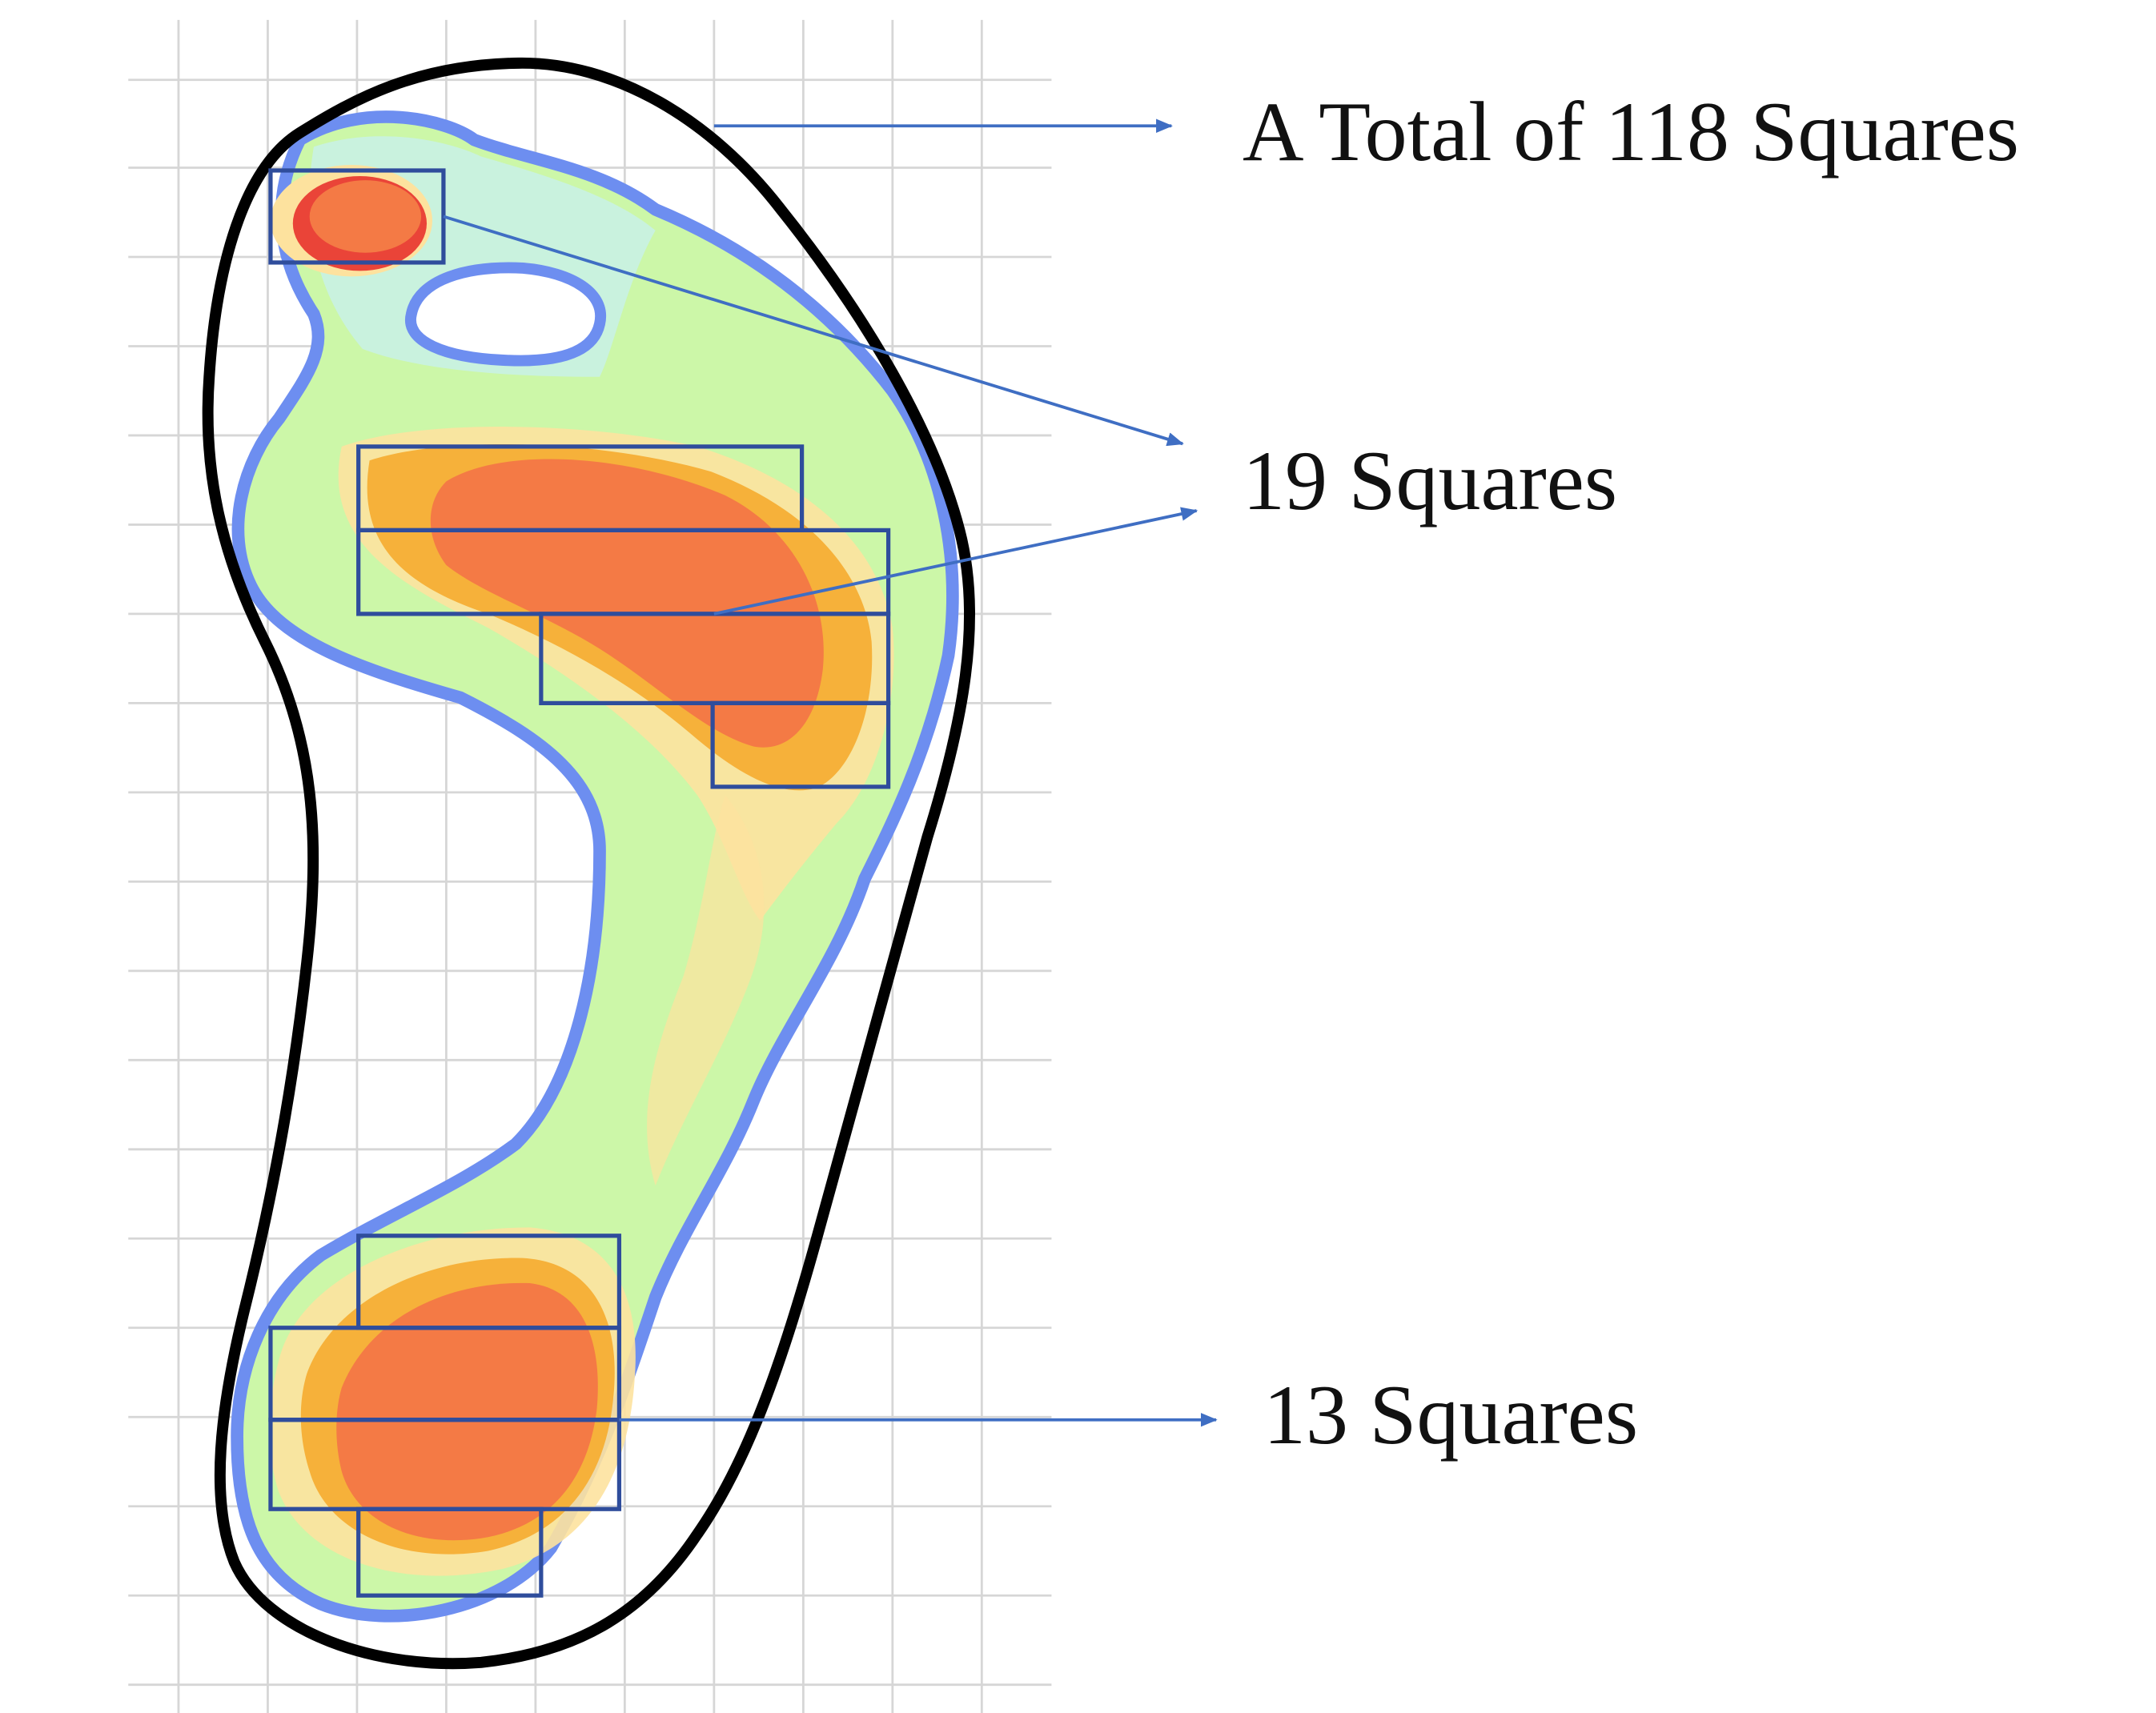 This screenshot has height=1713, width=2156. I want to click on forefoot-arrow, so click(955, 561).